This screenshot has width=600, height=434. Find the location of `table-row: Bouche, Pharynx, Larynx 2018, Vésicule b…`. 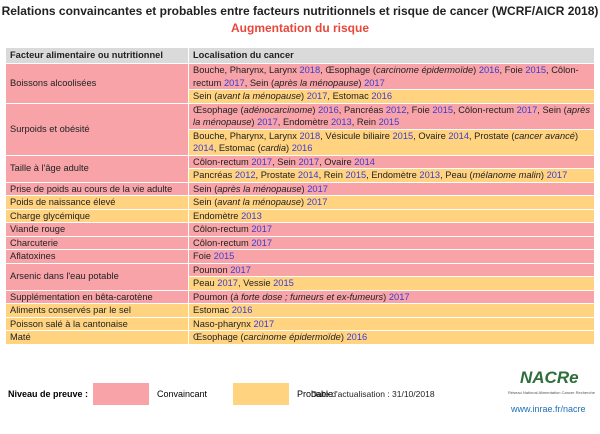

table-row: Bouche, Pharynx, Larynx 2018, Vésicule b… is located at coordinates (300, 142).